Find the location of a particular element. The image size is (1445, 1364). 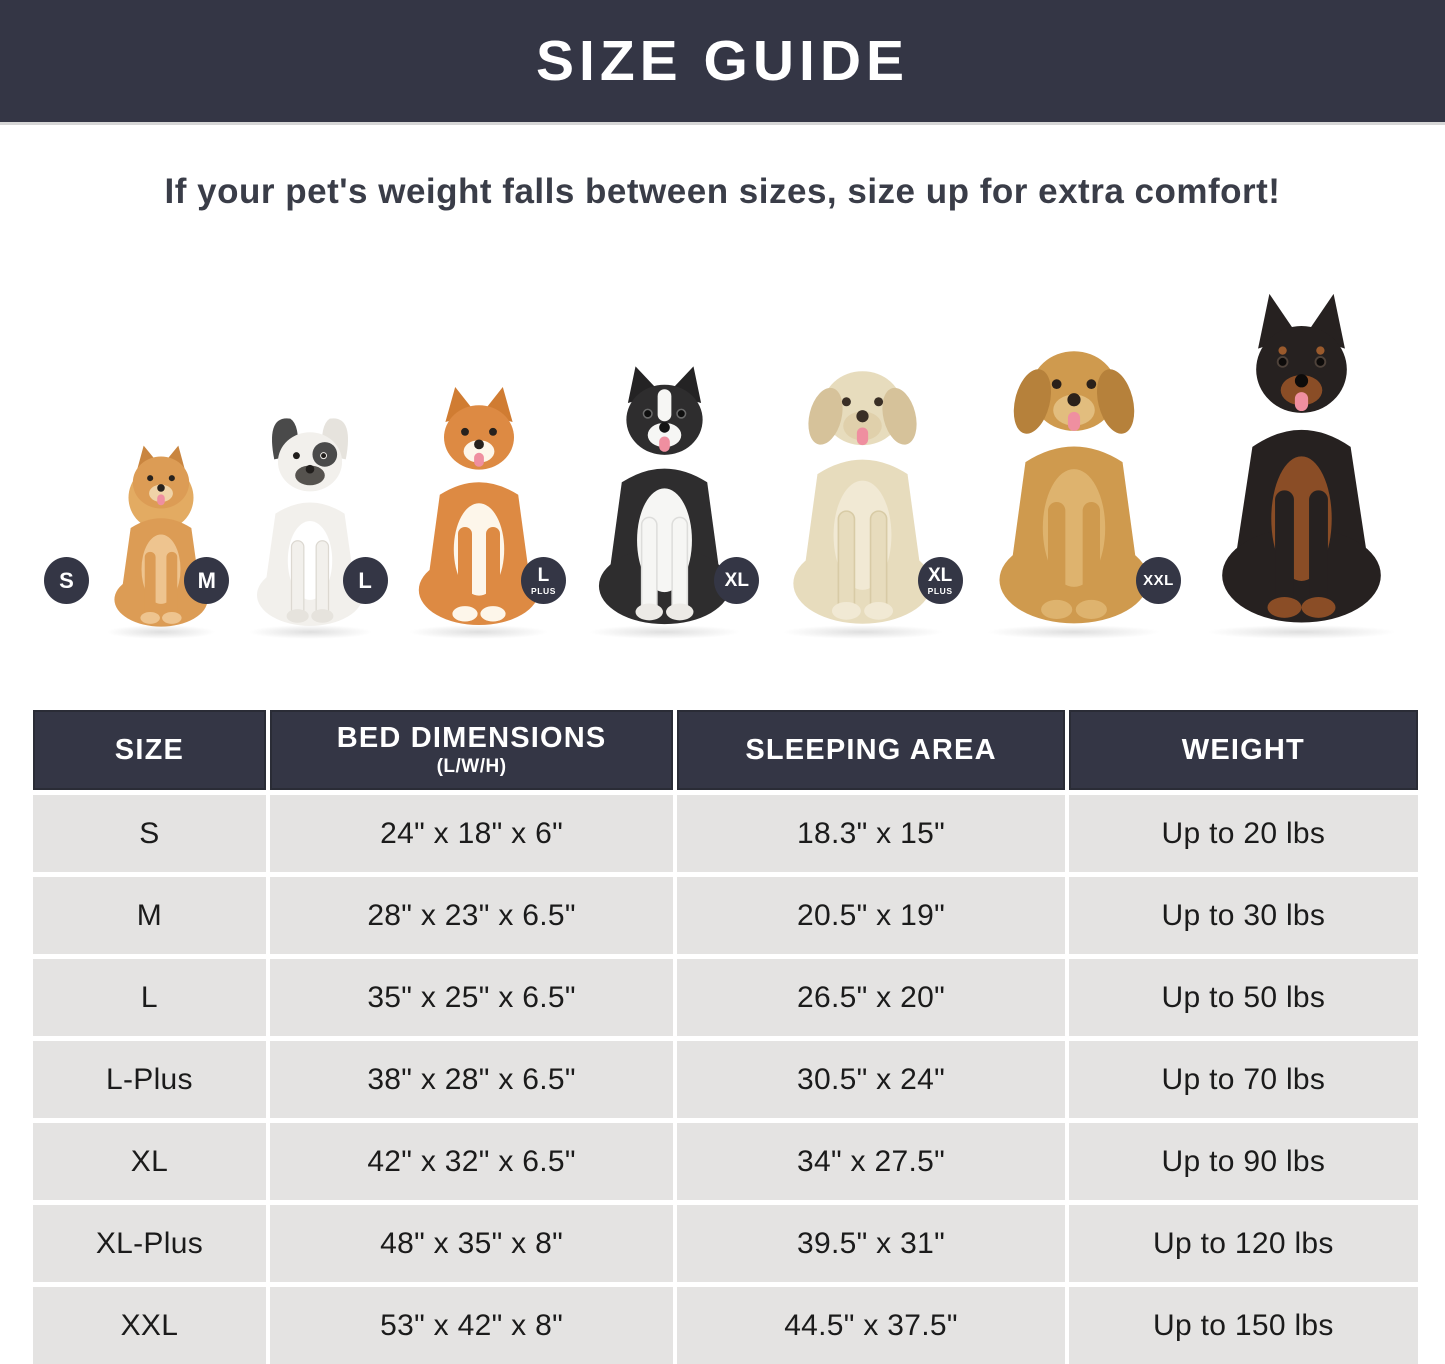

column-header-label: BED DIMENSIONS is located at coordinates (471, 738).